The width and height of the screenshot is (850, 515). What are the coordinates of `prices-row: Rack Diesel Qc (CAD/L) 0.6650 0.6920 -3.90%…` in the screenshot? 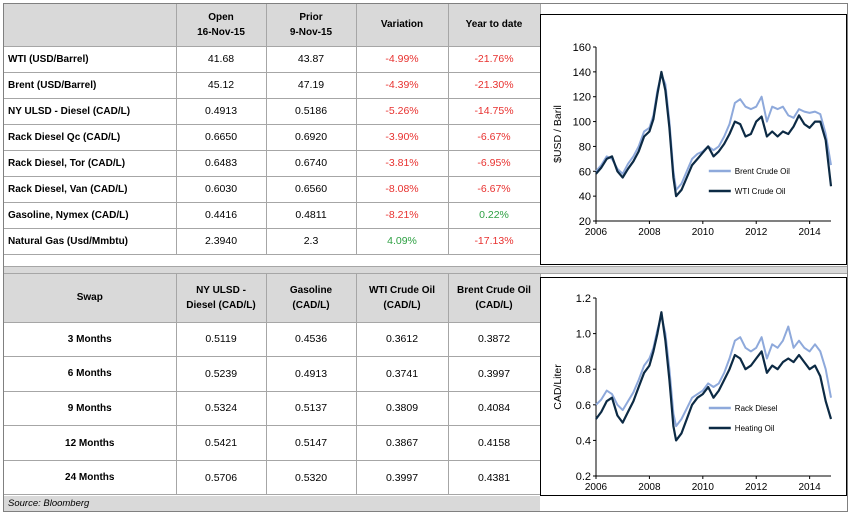 It's located at (272, 137).